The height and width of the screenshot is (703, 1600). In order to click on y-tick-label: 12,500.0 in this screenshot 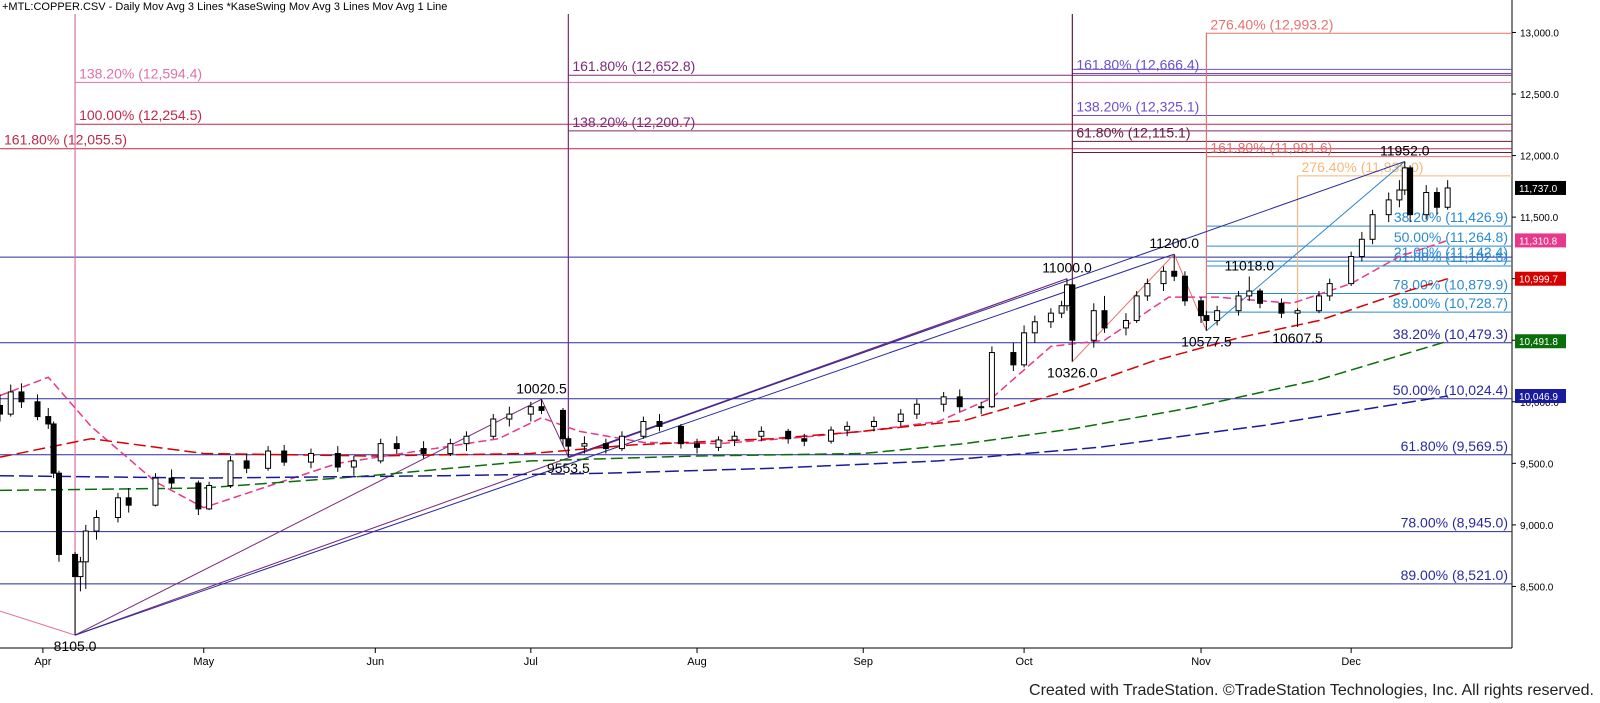, I will do `click(1539, 95)`.